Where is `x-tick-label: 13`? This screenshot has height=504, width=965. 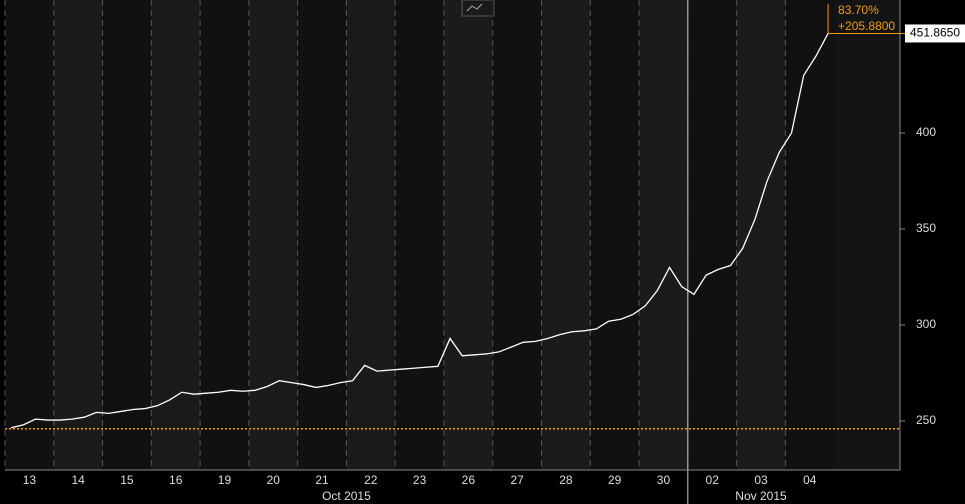 x-tick-label: 13 is located at coordinates (30, 480).